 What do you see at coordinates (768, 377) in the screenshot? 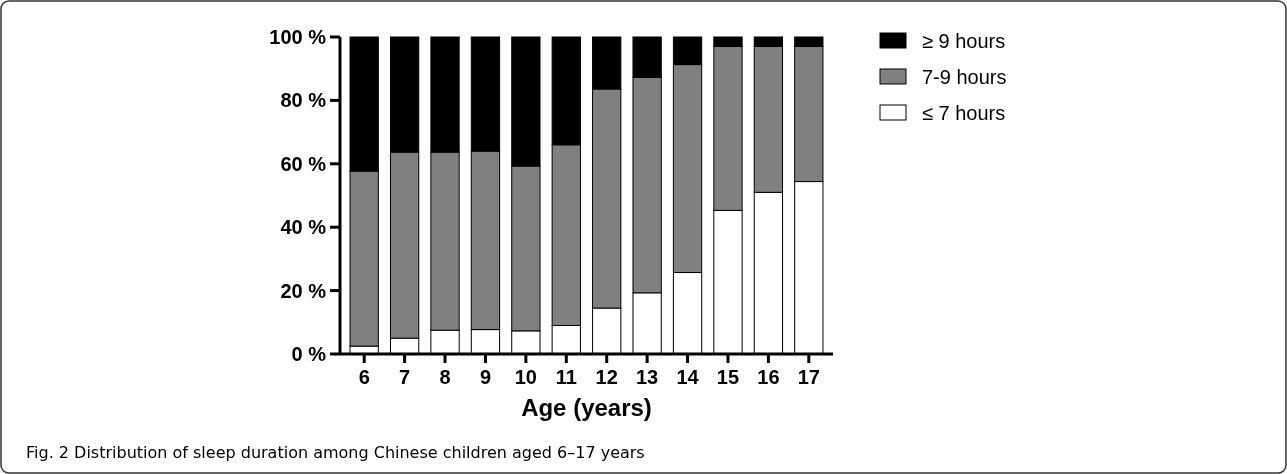
I see `x-tick-label: 16` at bounding box center [768, 377].